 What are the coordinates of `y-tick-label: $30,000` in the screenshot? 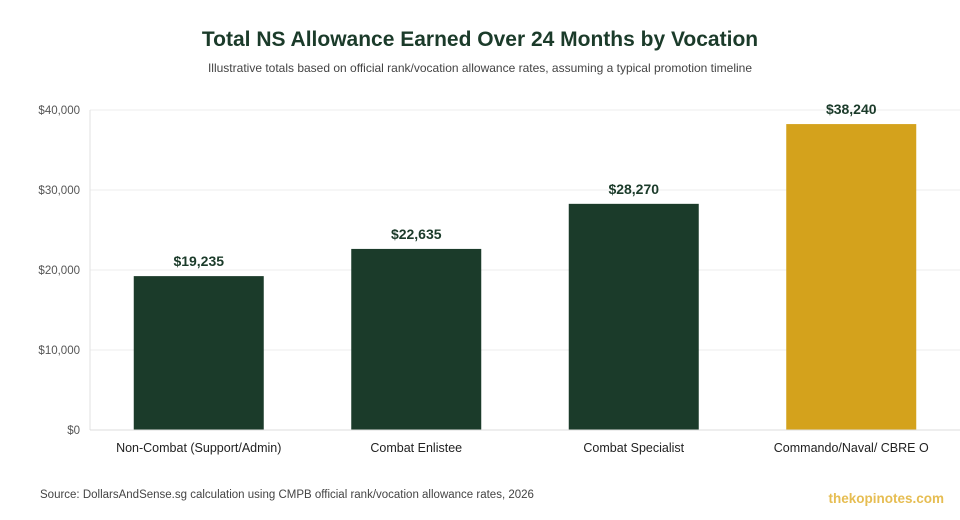 It's located at (59, 191).